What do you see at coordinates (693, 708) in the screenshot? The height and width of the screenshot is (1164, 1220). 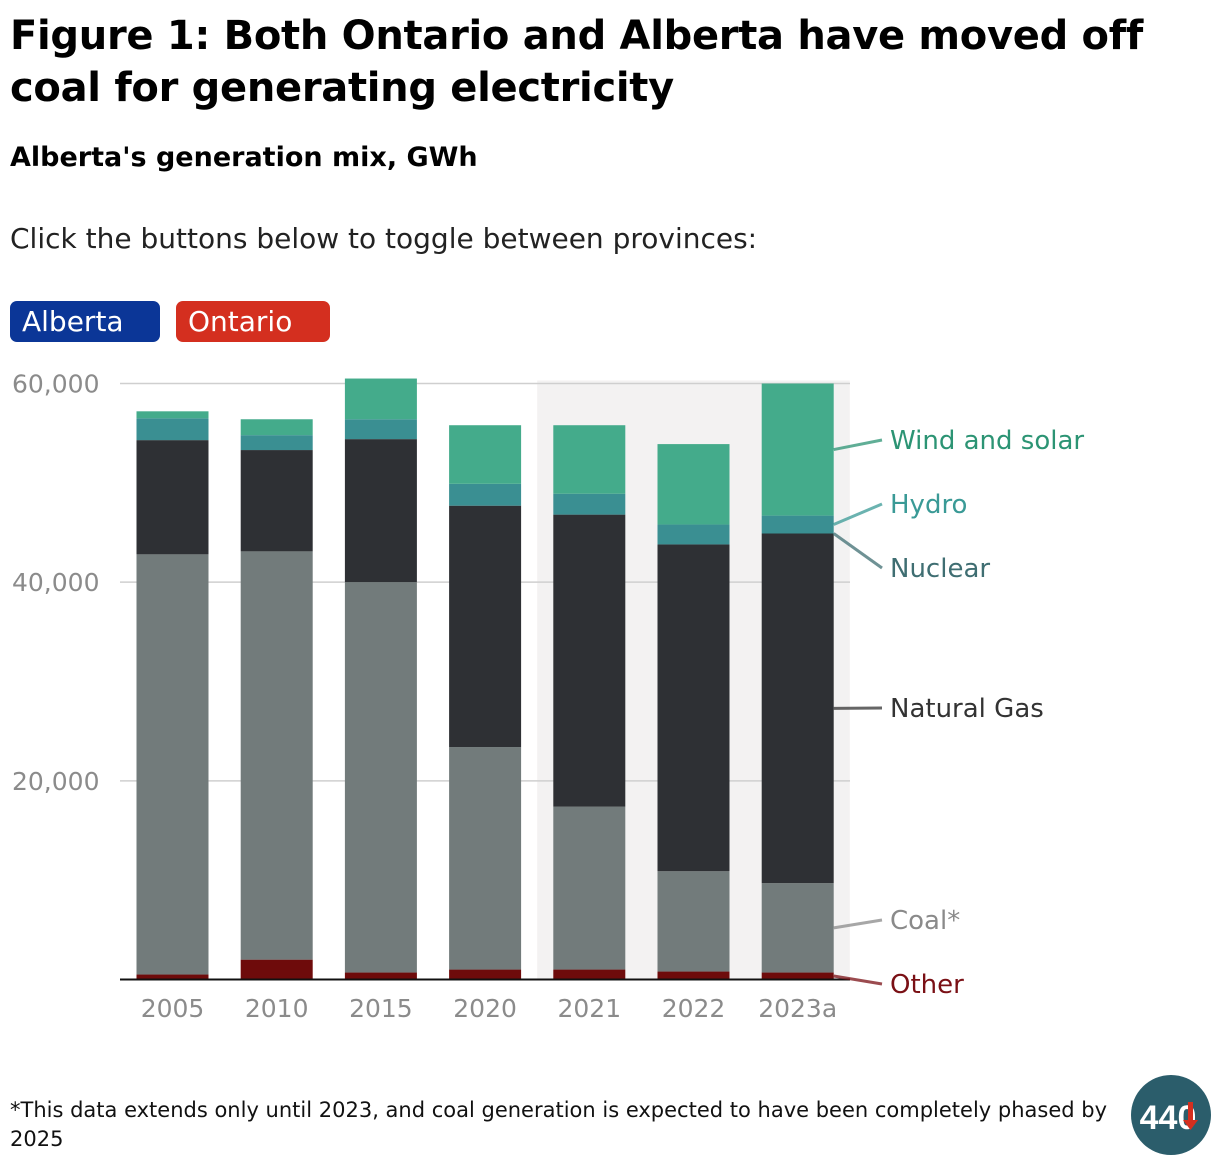 I see `bar-natural-gas-2022` at bounding box center [693, 708].